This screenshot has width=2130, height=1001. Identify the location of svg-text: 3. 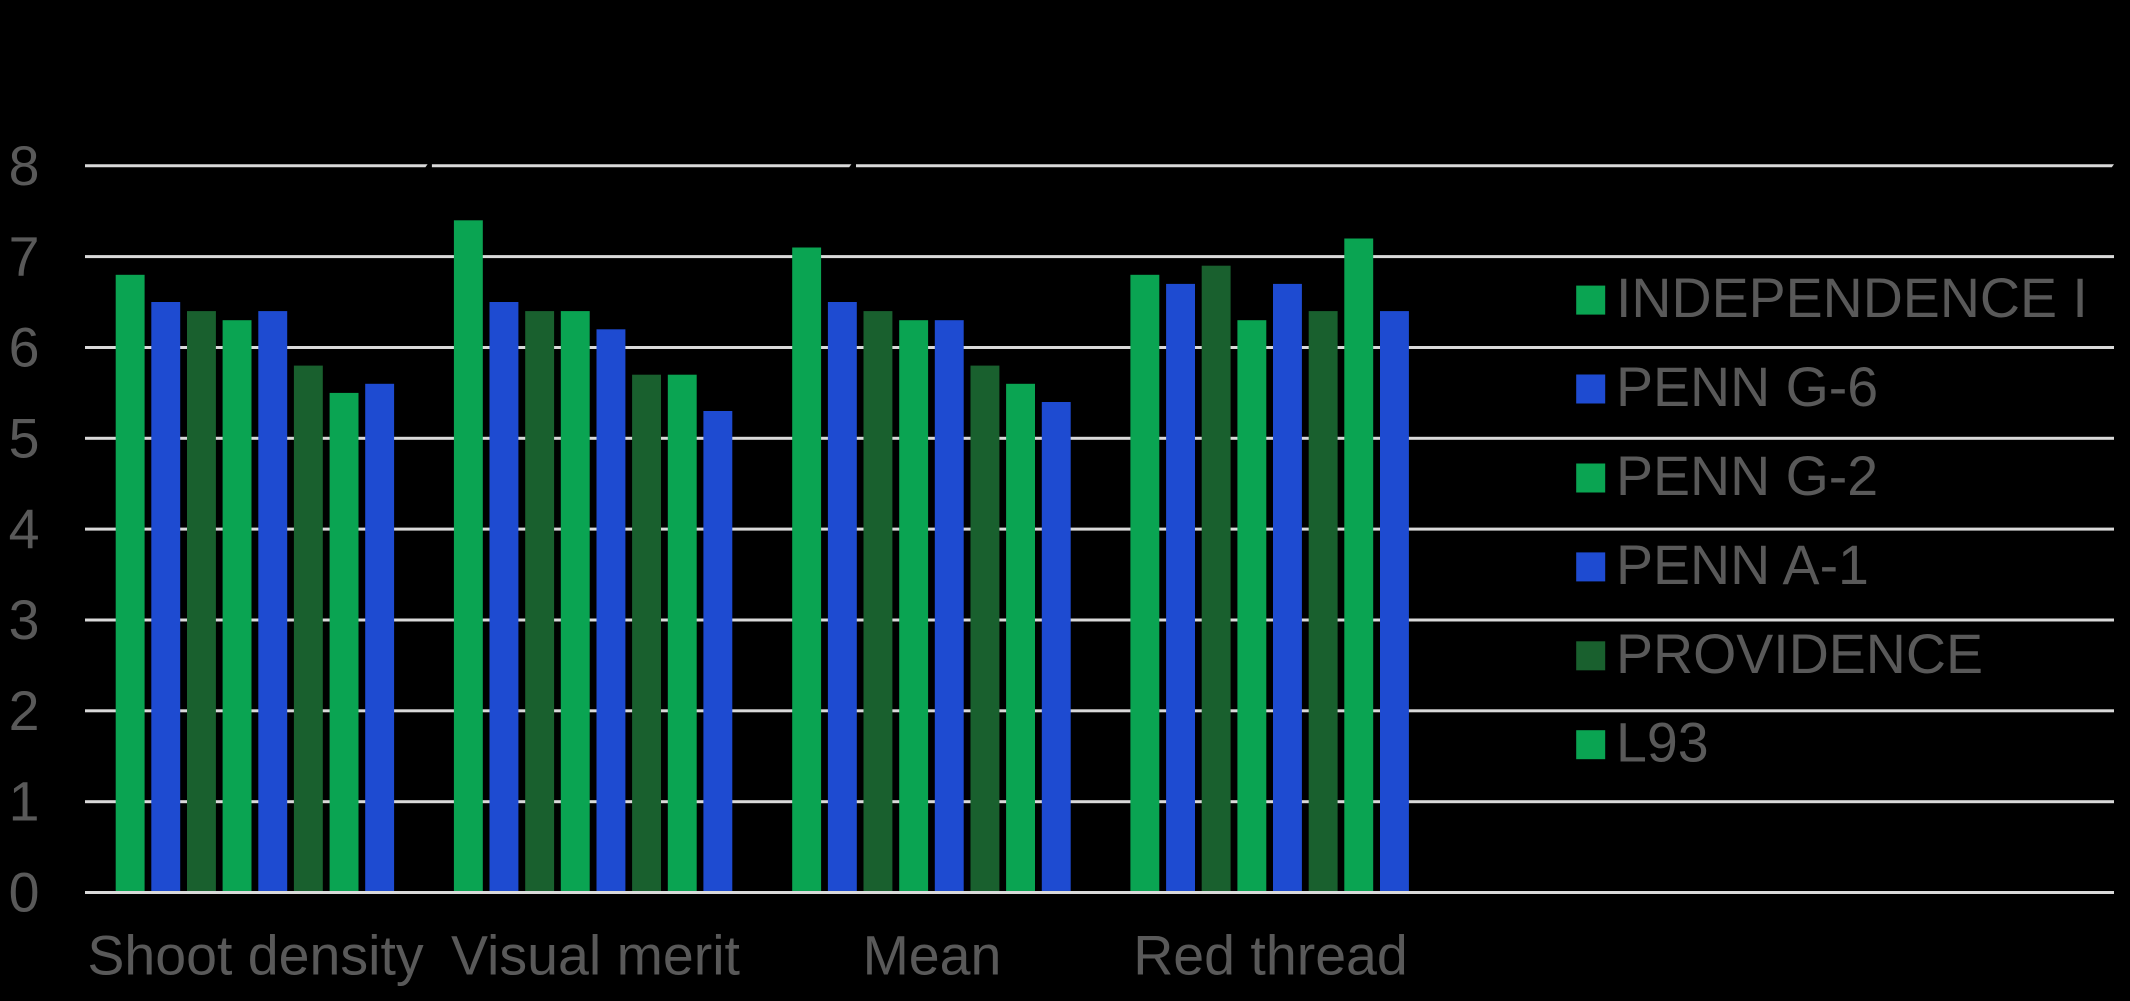
(24, 620).